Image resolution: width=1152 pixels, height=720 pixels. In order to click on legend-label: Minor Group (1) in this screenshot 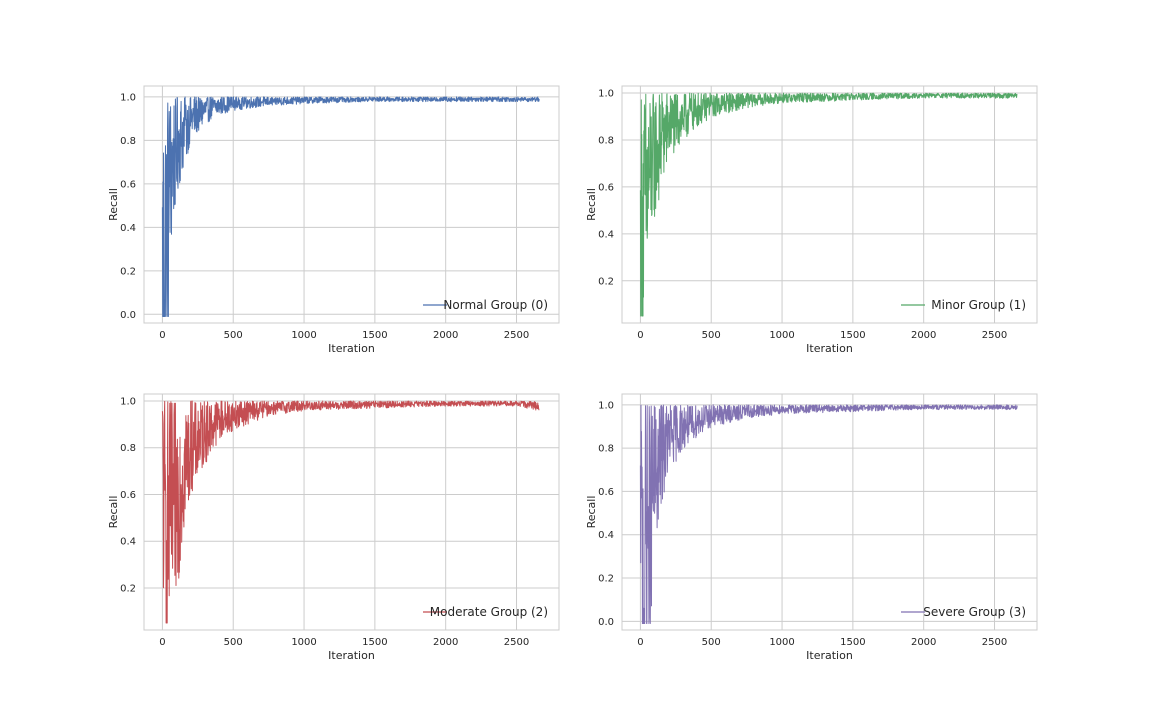, I will do `click(978, 305)`.